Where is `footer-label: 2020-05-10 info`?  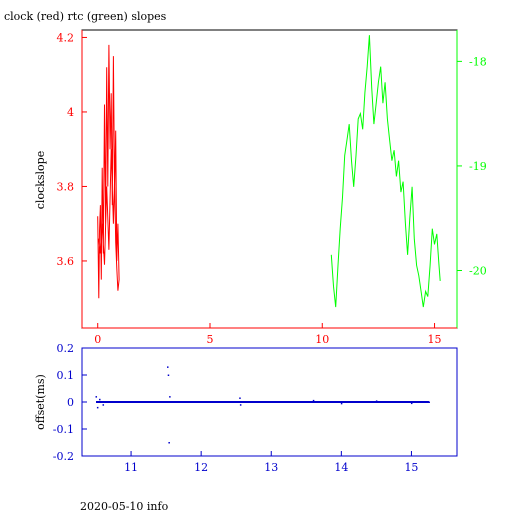 footer-label: 2020-05-10 info is located at coordinates (124, 506).